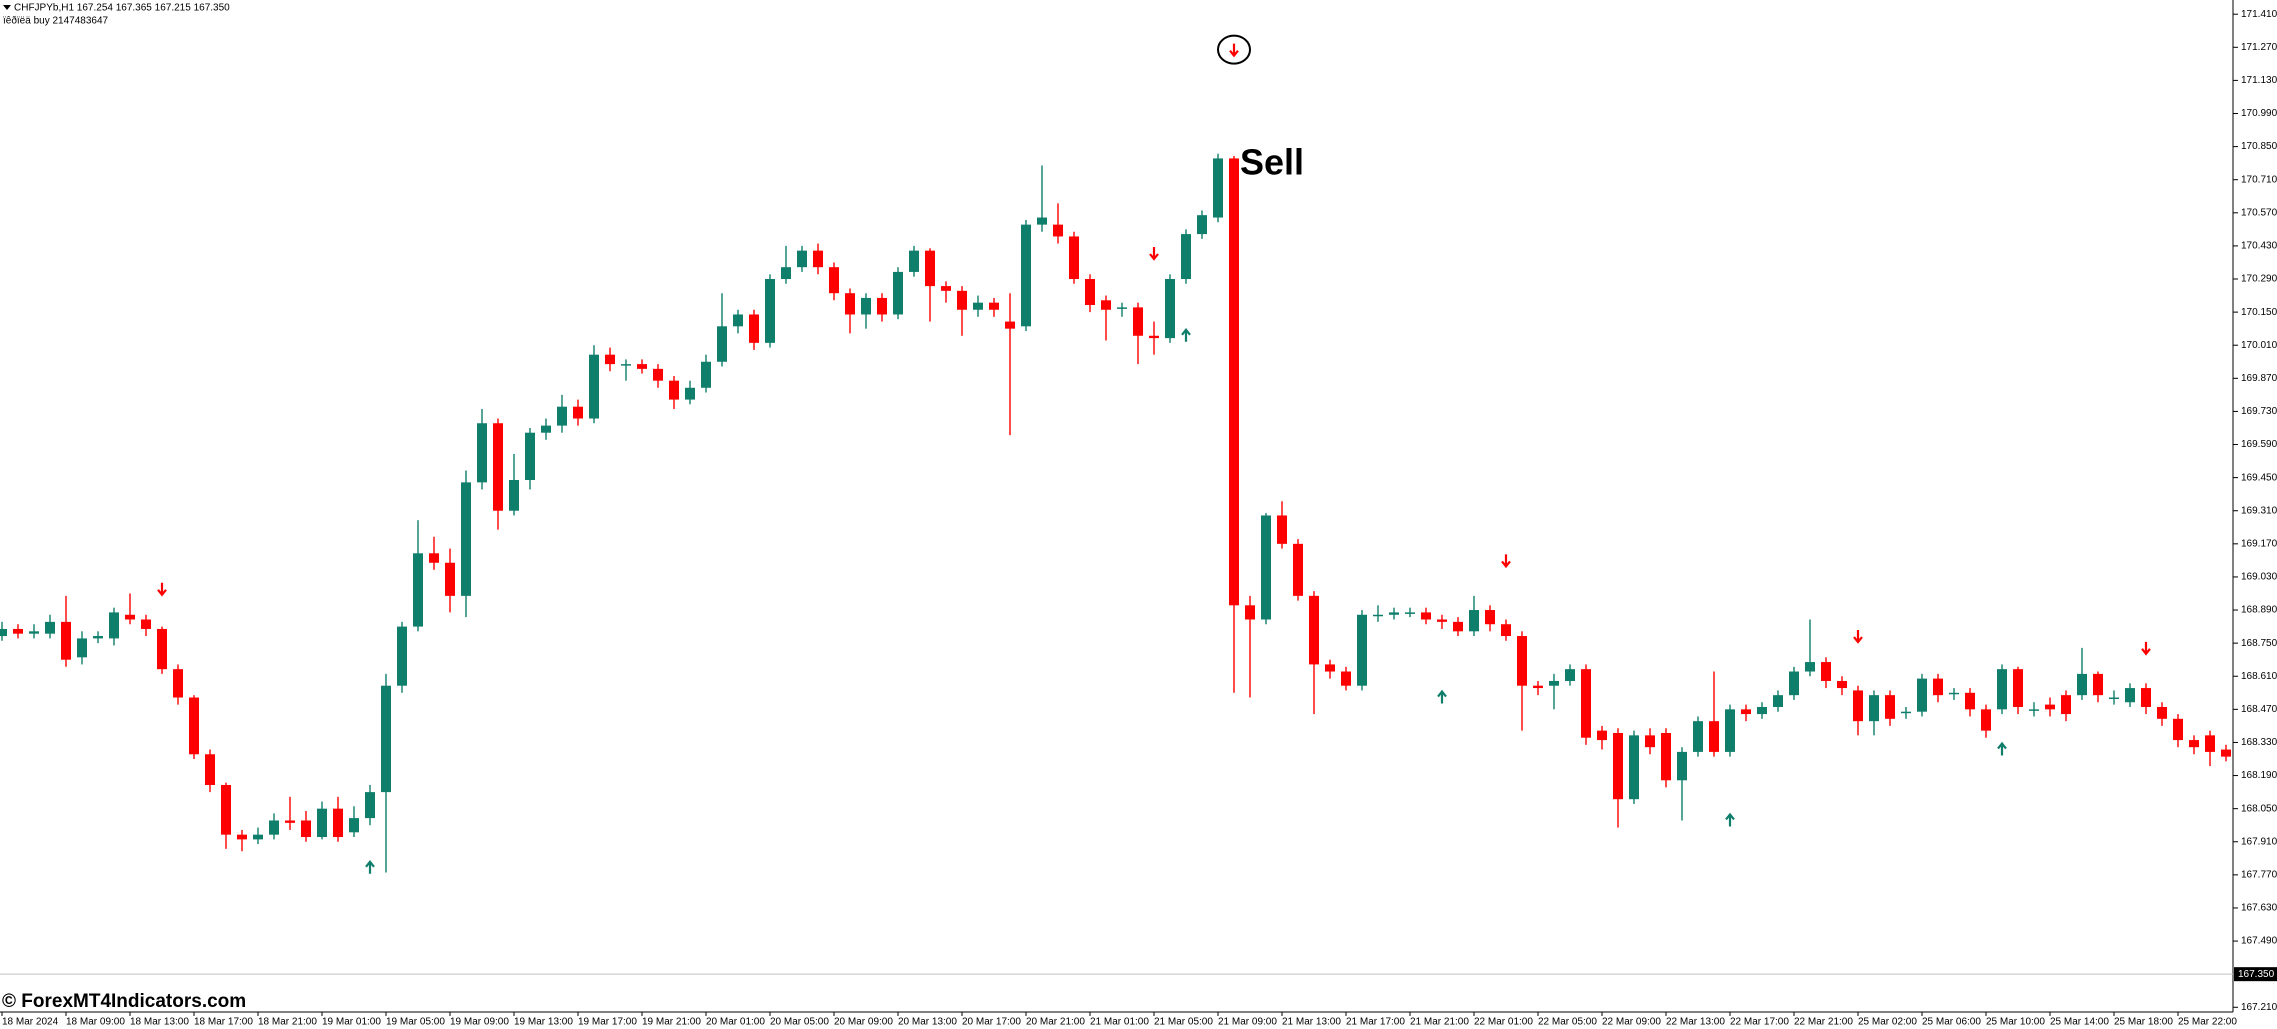 This screenshot has width=2277, height=1029. What do you see at coordinates (799, 1022) in the screenshot?
I see `x-tick-label: 20 Mar 05:00` at bounding box center [799, 1022].